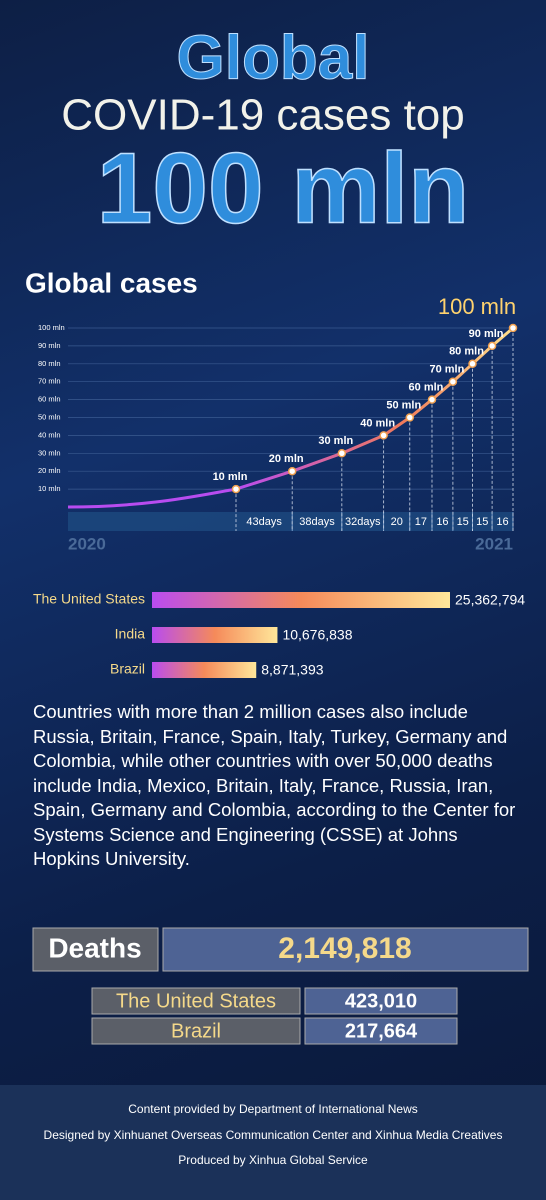  I want to click on value-label: 40 mln, so click(377, 423).